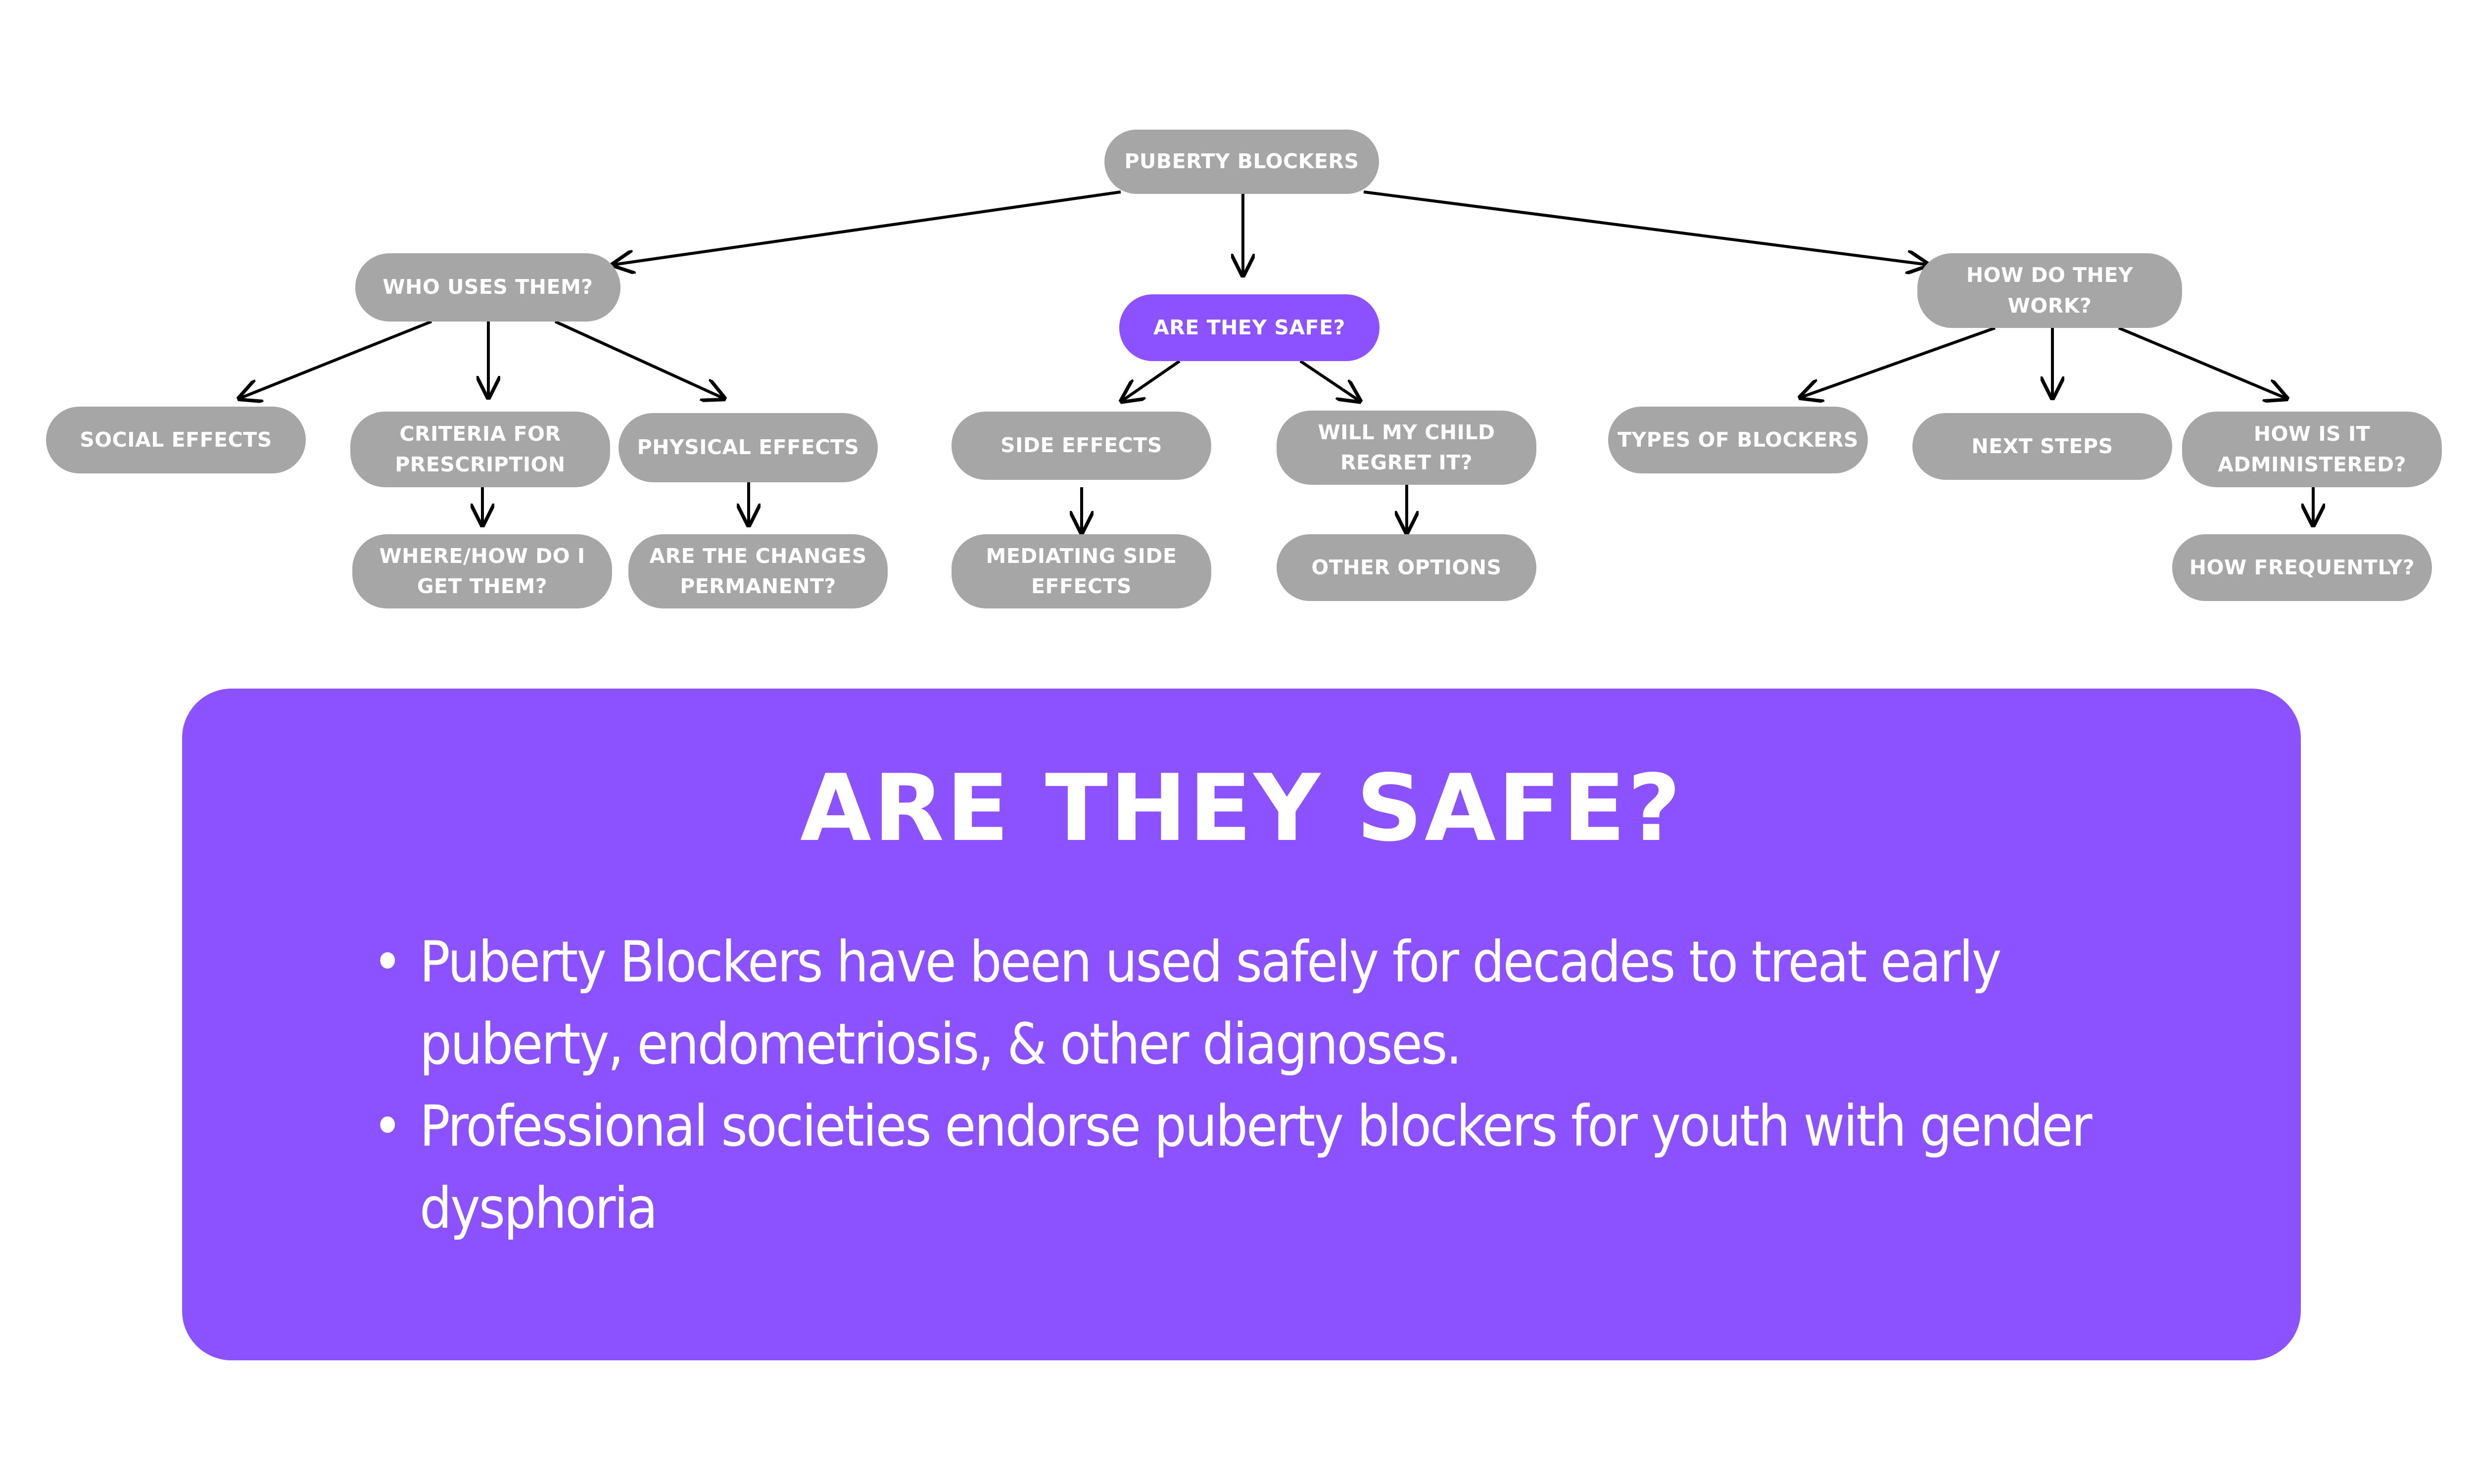  Describe the element at coordinates (748, 447) in the screenshot. I see `node-physical-effects: PHYSICAL EFFECTS` at that location.